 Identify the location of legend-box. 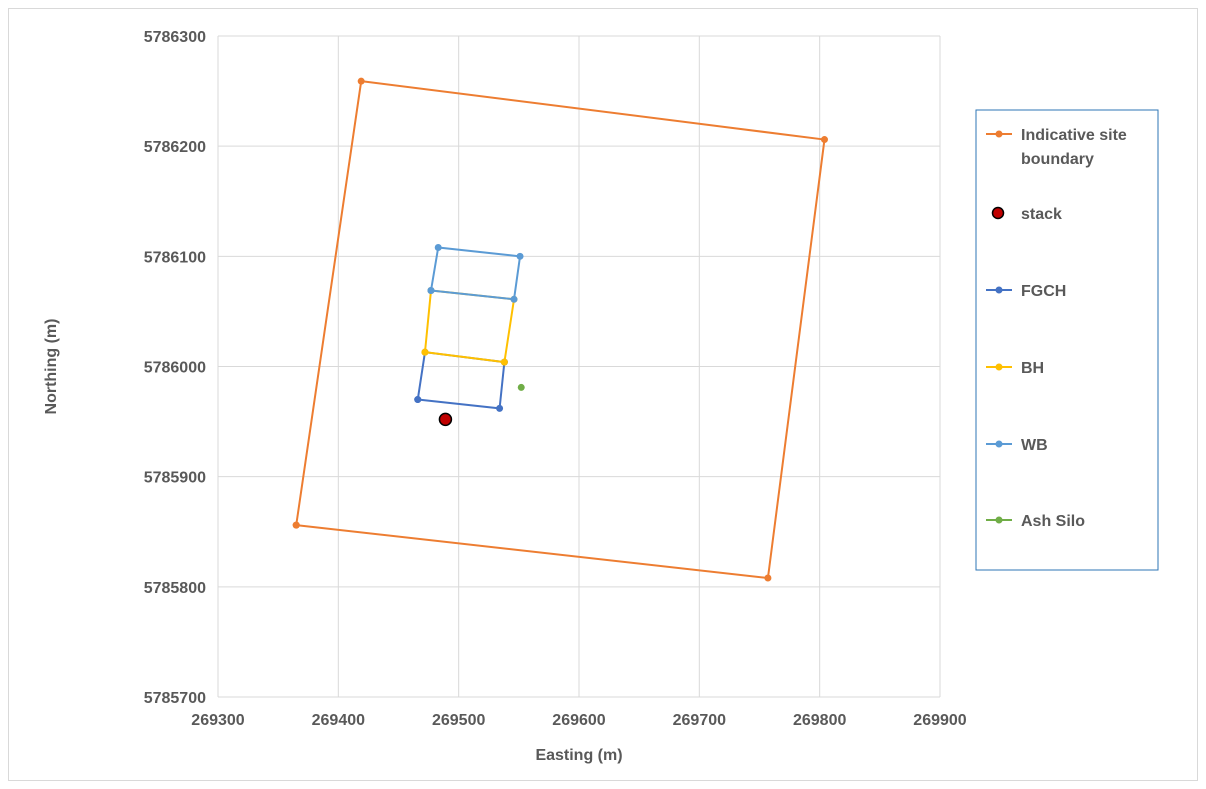
(1067, 340).